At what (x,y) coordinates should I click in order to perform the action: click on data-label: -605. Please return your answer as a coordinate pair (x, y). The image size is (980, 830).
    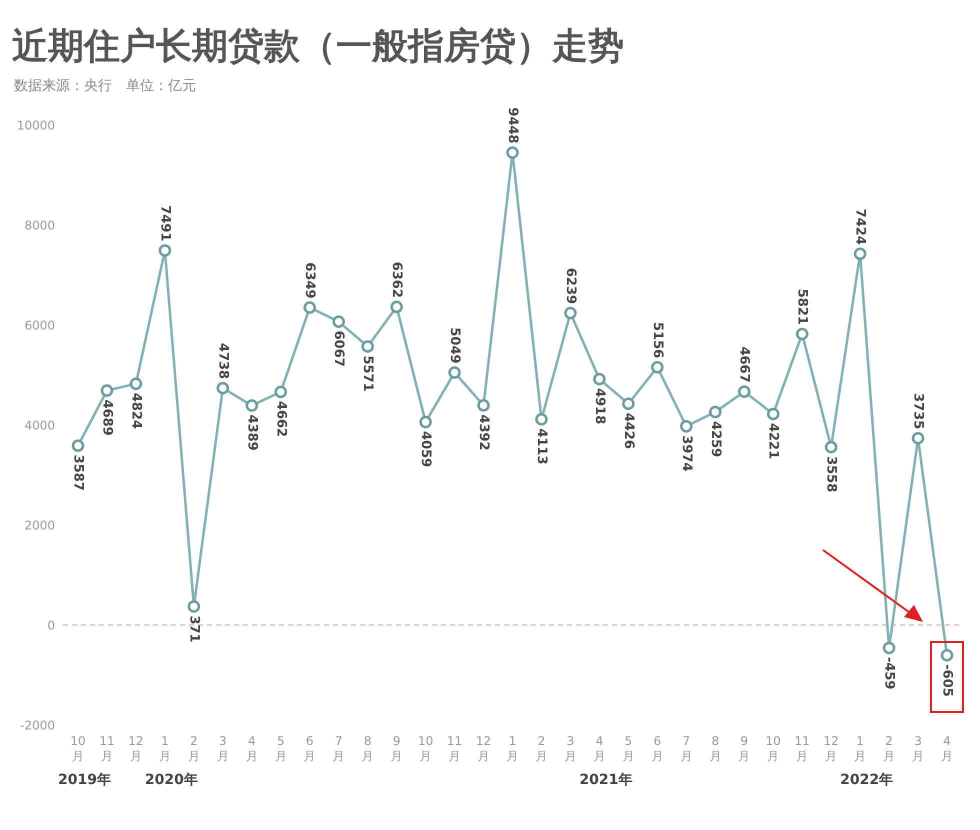
    Looking at the image, I should click on (947, 680).